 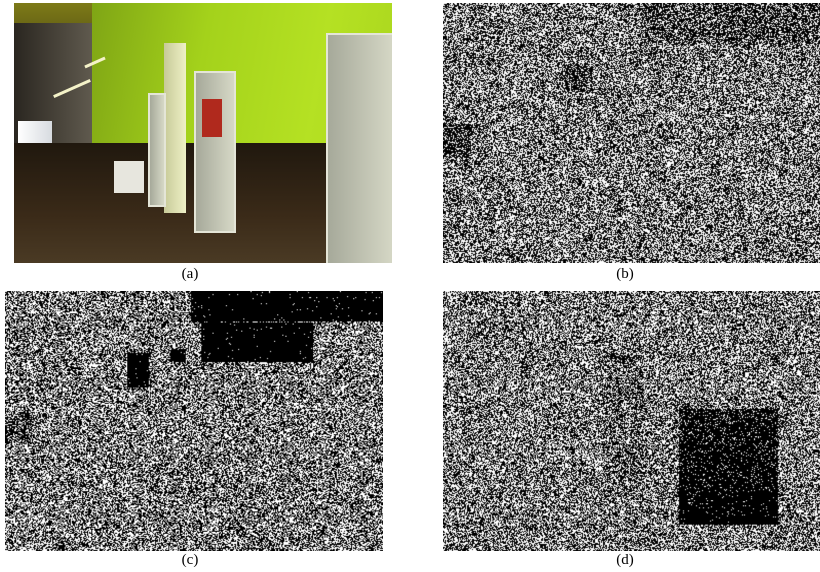 What do you see at coordinates (625, 560) in the screenshot?
I see `caption-d: (d)` at bounding box center [625, 560].